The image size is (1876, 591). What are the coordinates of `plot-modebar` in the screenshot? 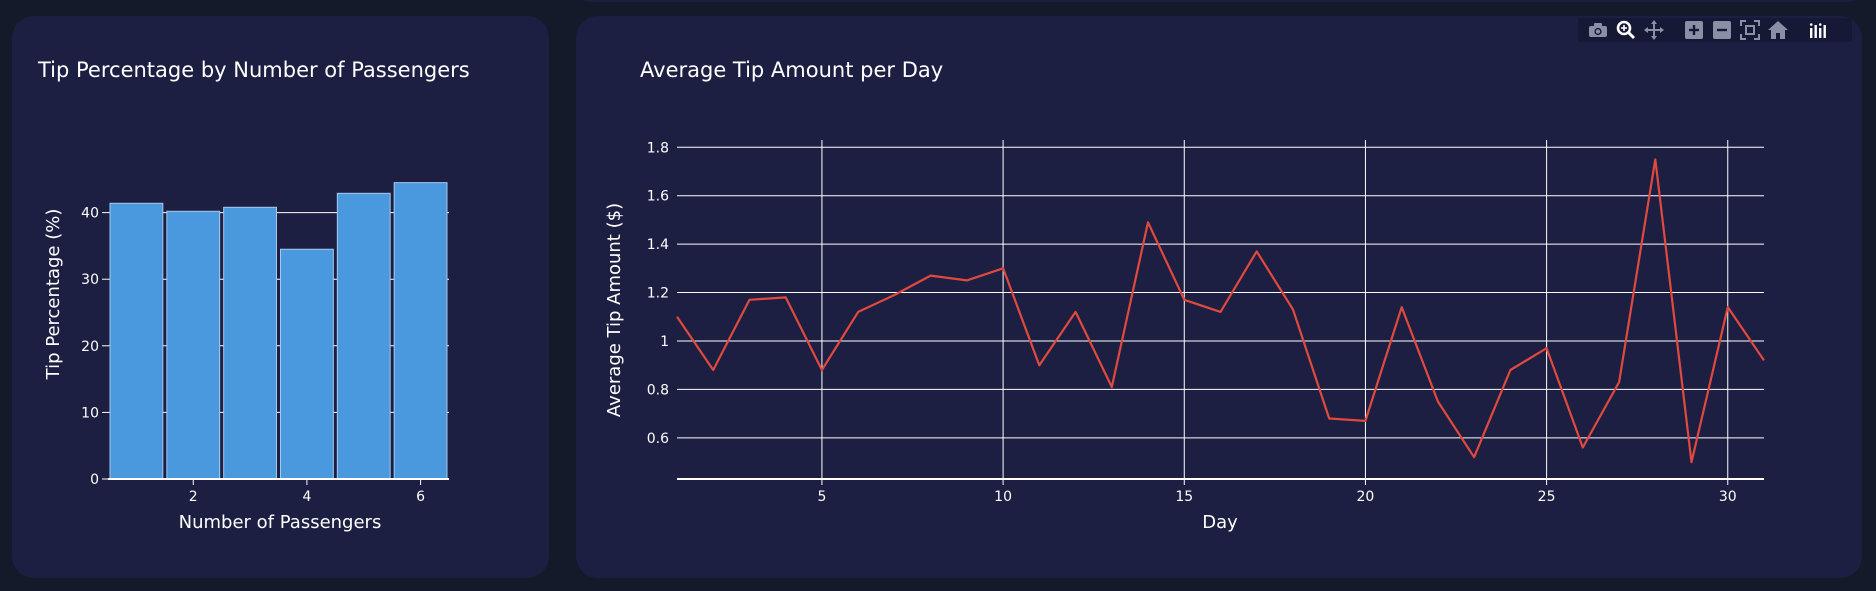 It's located at (1715, 30).